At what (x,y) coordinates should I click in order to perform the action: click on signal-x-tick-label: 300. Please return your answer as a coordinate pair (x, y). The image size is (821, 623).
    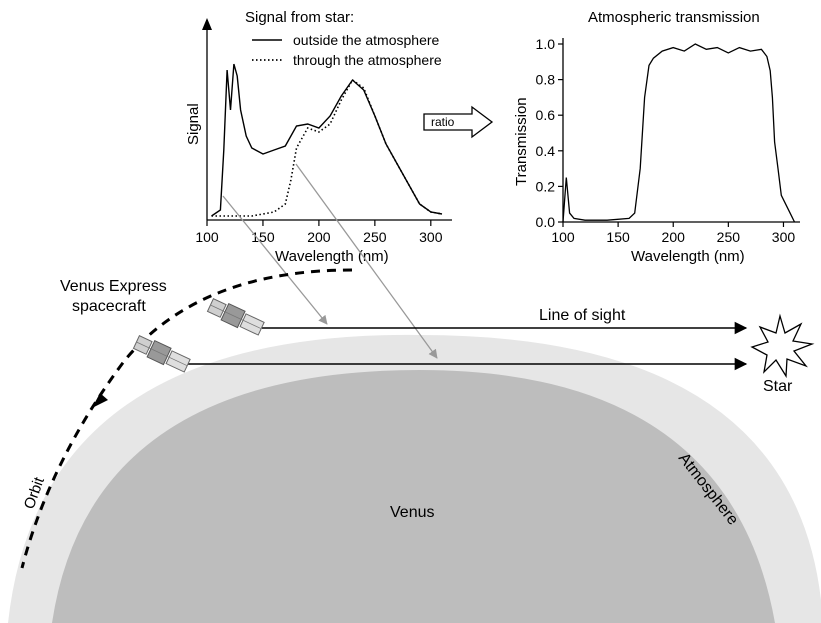
    Looking at the image, I should click on (431, 237).